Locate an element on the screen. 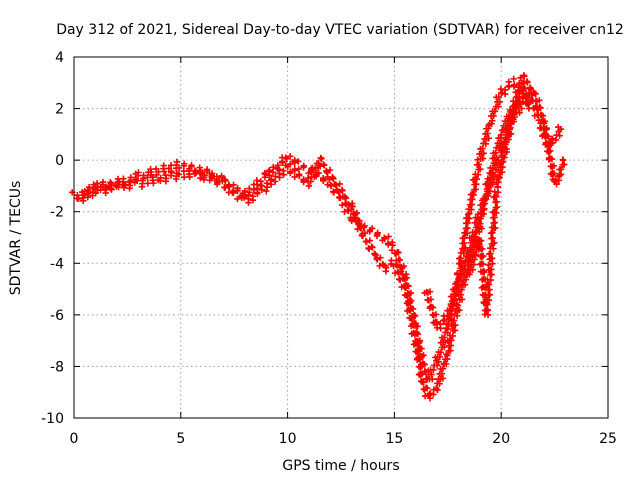 This screenshot has height=480, width=640. x-tick-label: 25 is located at coordinates (608, 439).